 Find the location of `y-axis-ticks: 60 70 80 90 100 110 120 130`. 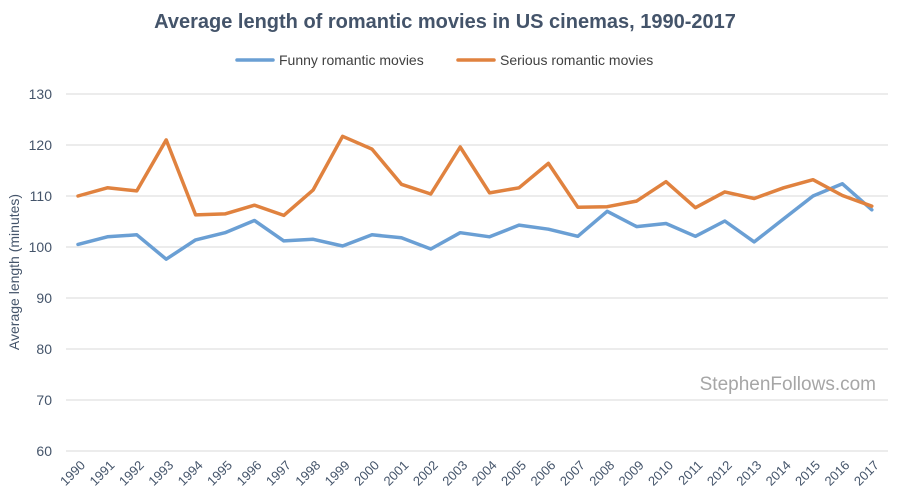

y-axis-ticks: 60 70 80 90 100 110 120 130 is located at coordinates (41, 272).